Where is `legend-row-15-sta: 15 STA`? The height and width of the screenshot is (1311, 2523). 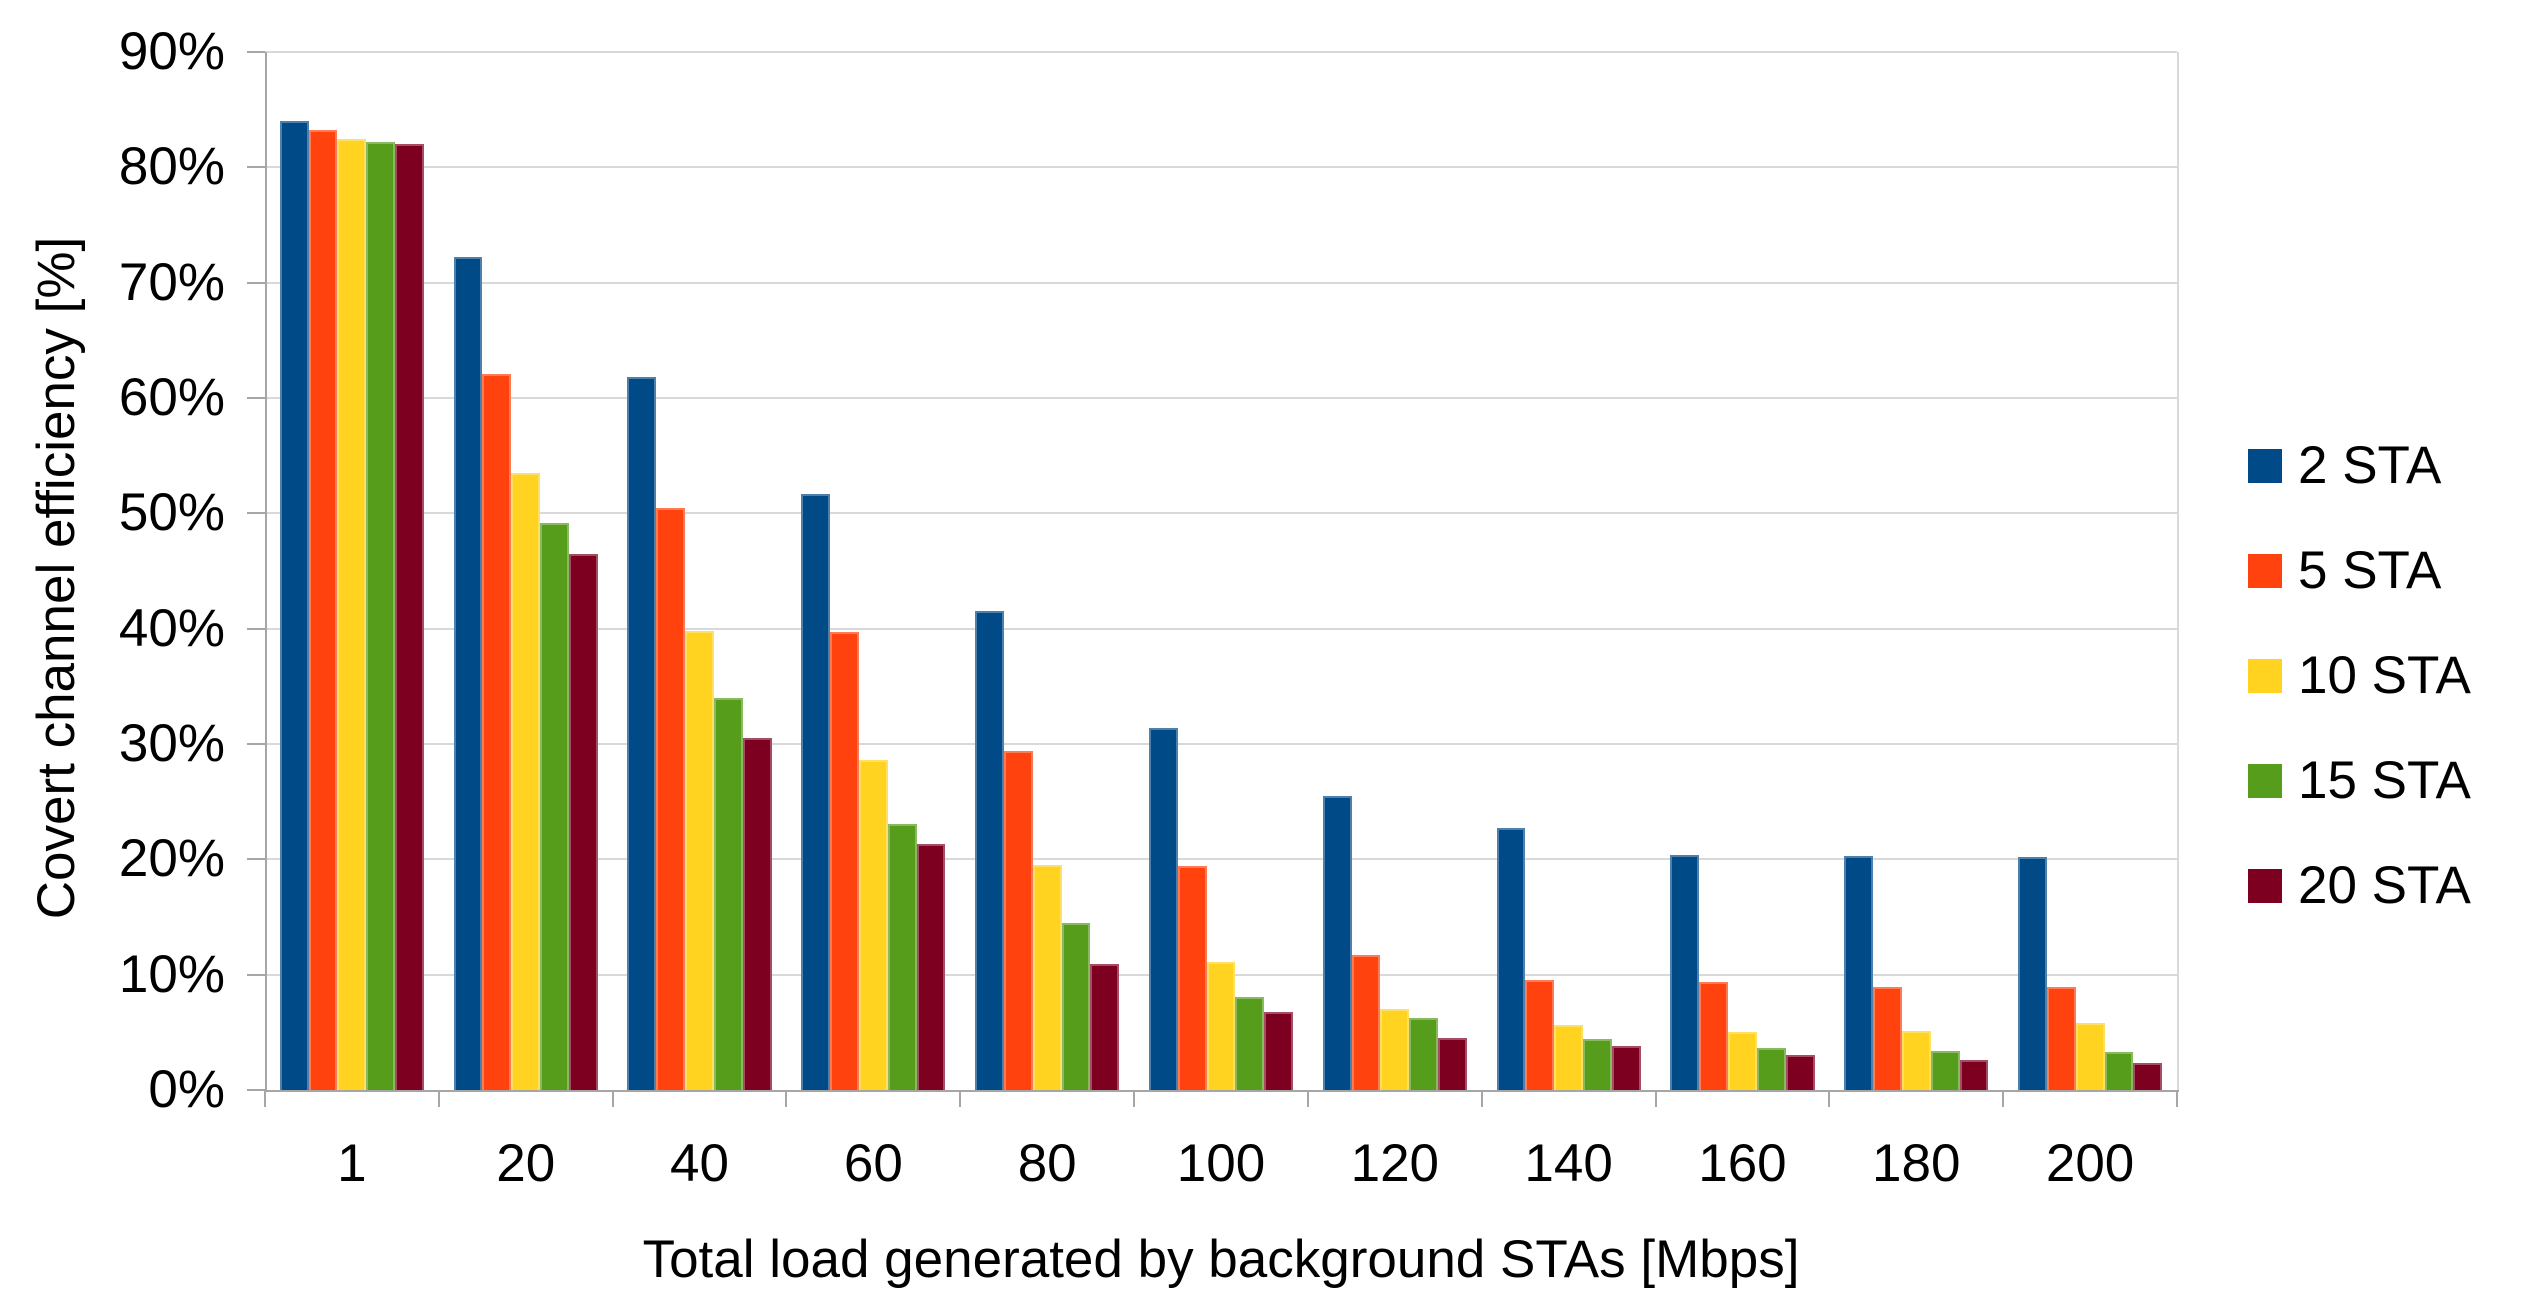
legend-row-15-sta: 15 STA is located at coordinates (2359, 781).